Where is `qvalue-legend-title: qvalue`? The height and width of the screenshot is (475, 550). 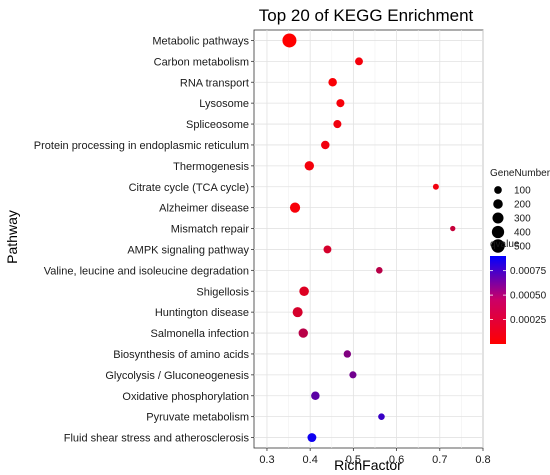 qvalue-legend-title: qvalue is located at coordinates (505, 244).